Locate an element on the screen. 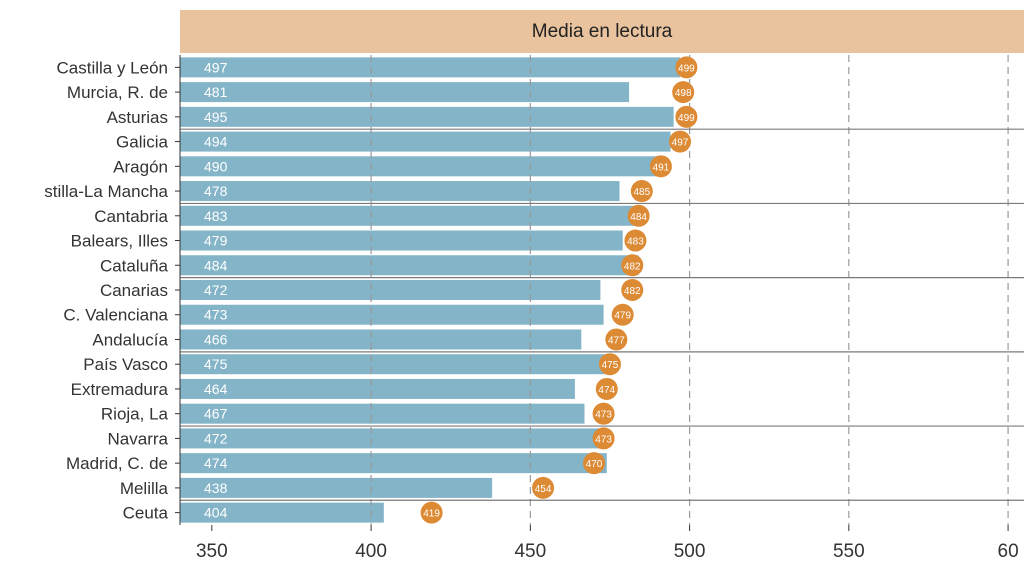  x-tick-label: 350 is located at coordinates (212, 551).